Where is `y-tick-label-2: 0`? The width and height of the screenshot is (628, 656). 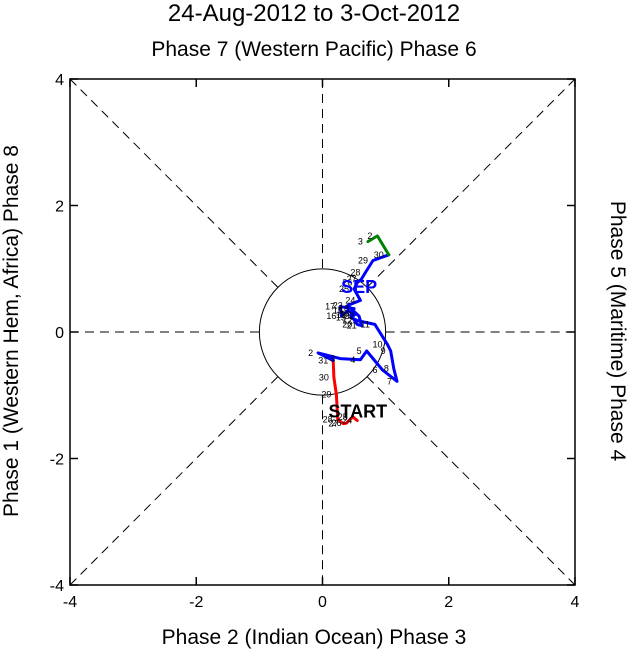
y-tick-label-2: 0 is located at coordinates (59, 333).